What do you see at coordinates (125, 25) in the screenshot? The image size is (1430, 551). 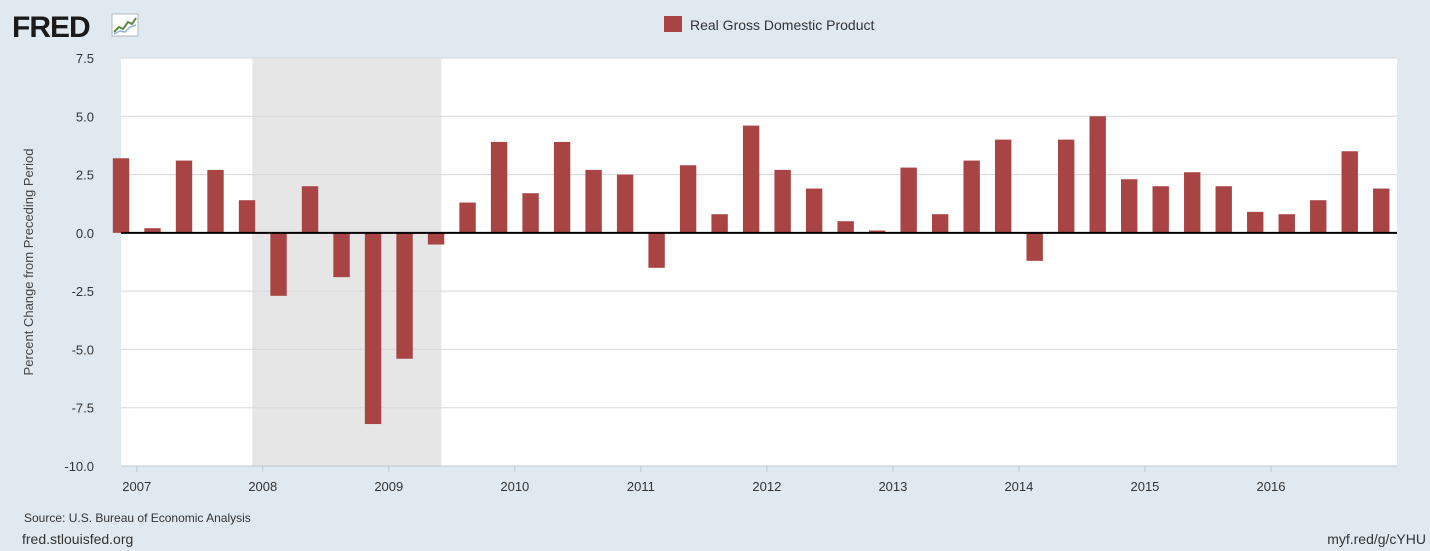 I see `fred-logo-chart-icon` at bounding box center [125, 25].